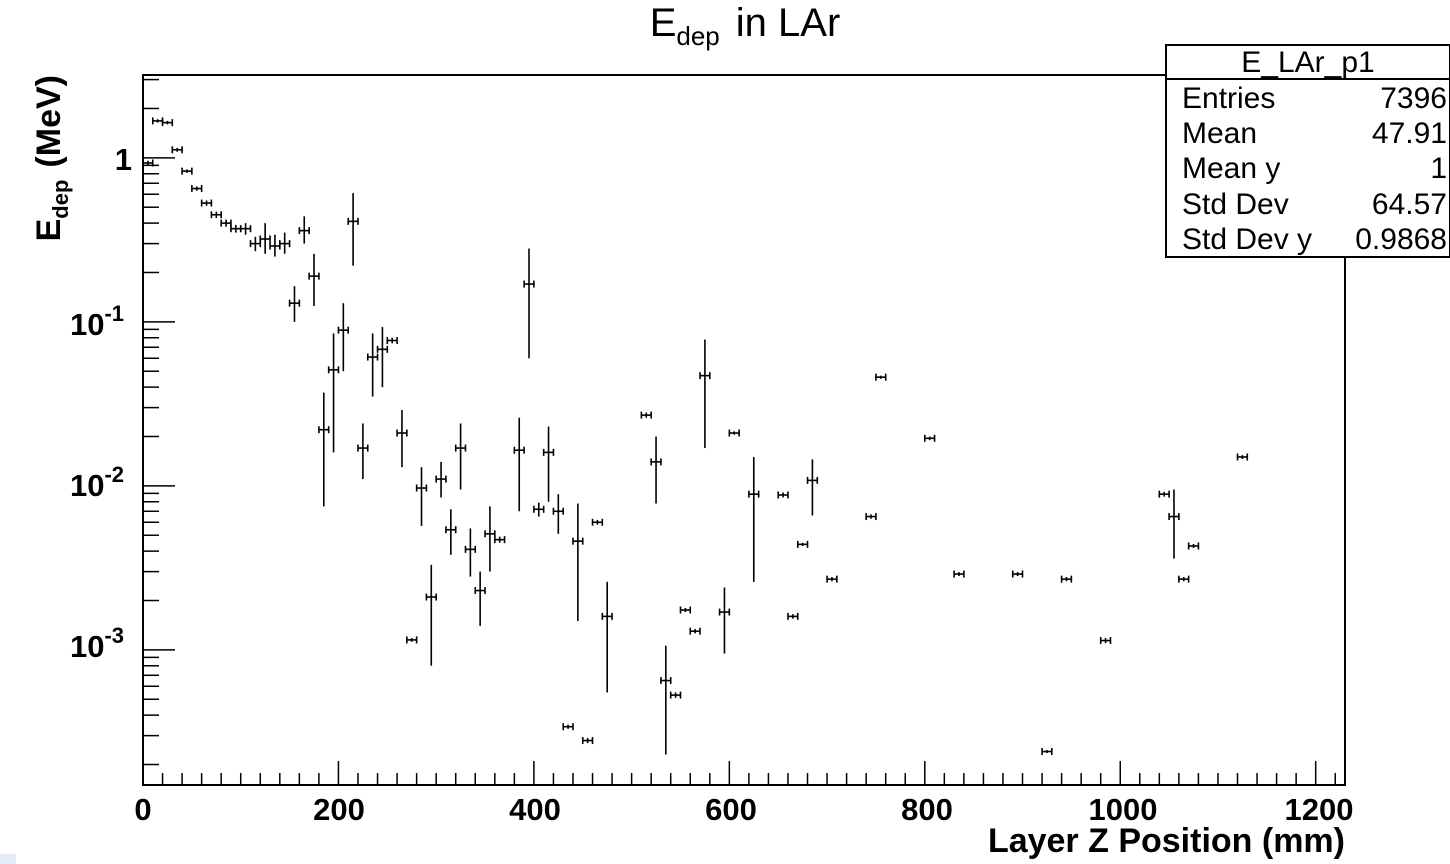 This screenshot has height=864, width=1450. What do you see at coordinates (51, 158) in the screenshot?
I see `y-axis-label: Edep(MeV)` at bounding box center [51, 158].